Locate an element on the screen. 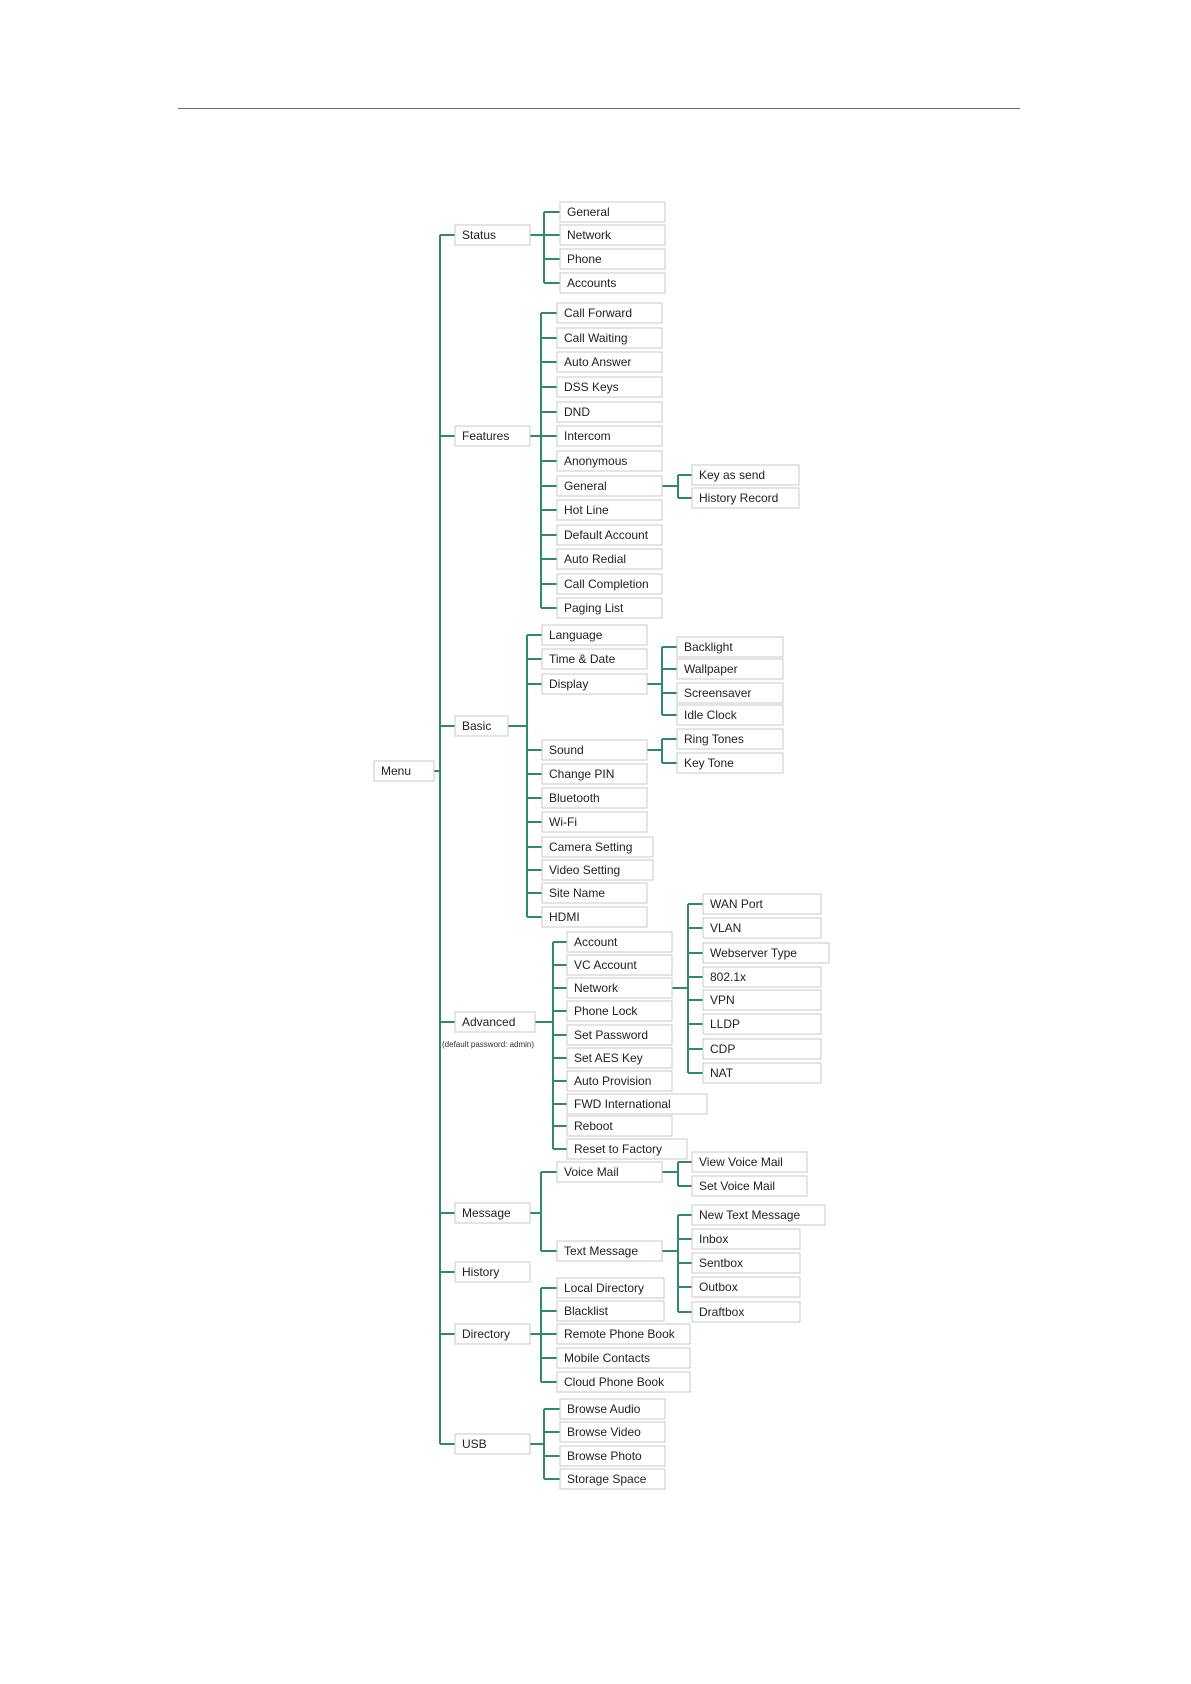  menu-node-label: Reset to Factory is located at coordinates (618, 1149).